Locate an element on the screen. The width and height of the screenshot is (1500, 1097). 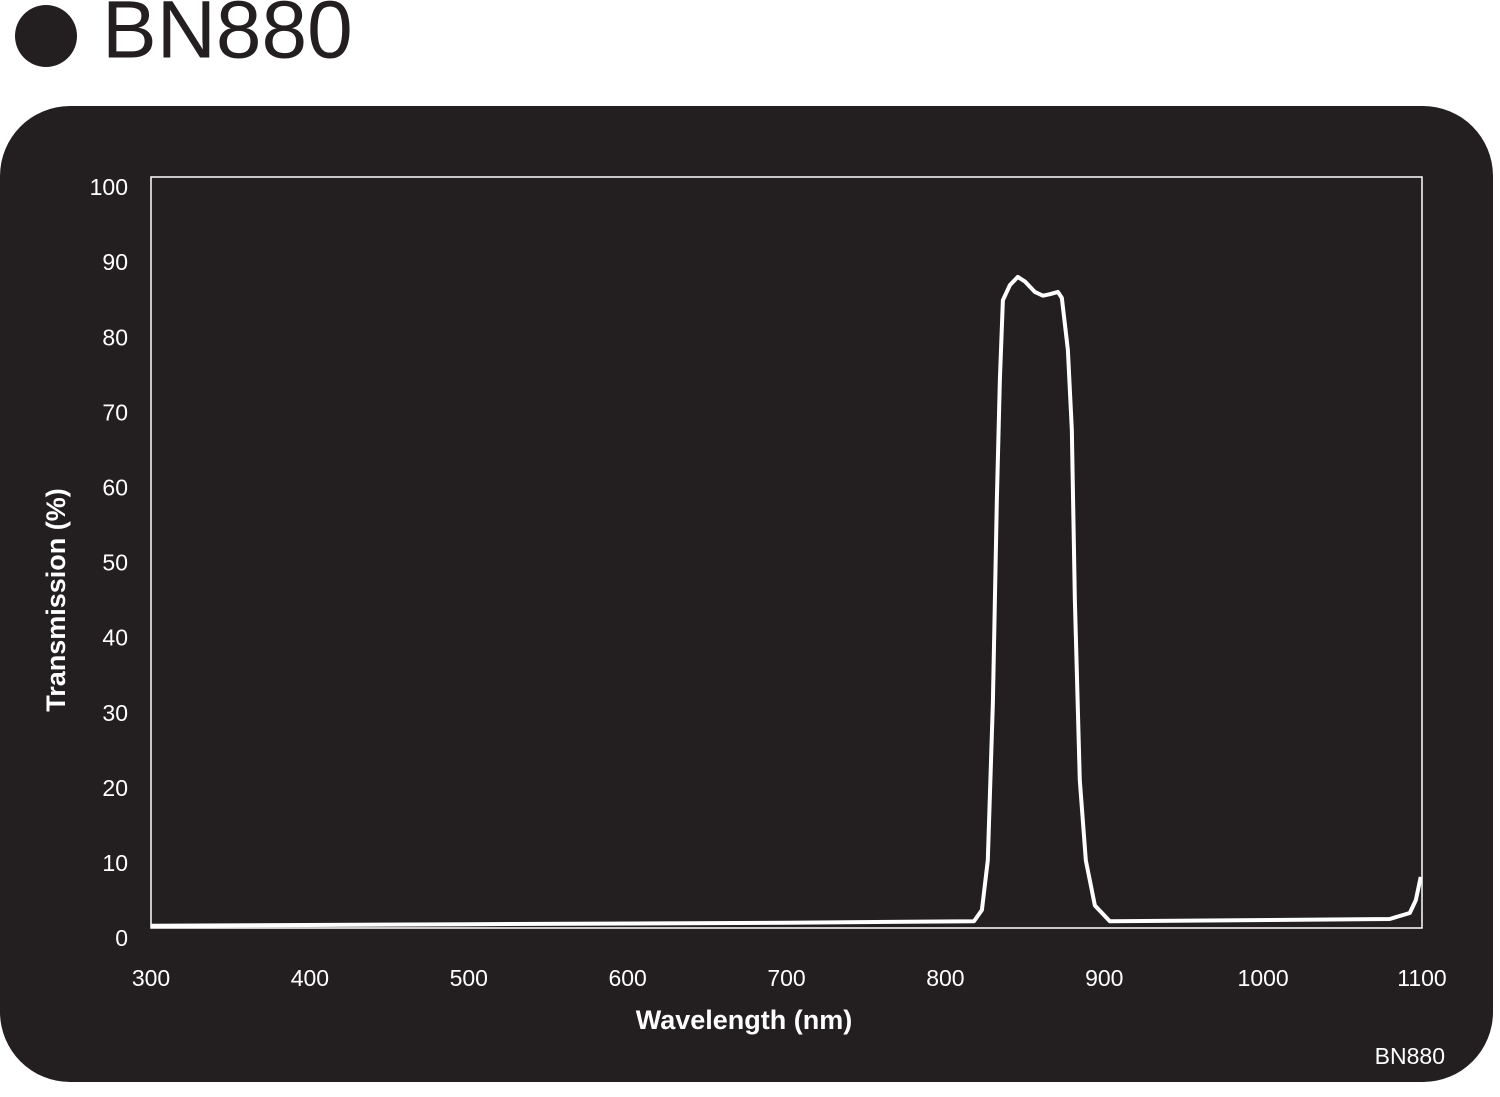
y-tick-label: 10 is located at coordinates (115, 863).